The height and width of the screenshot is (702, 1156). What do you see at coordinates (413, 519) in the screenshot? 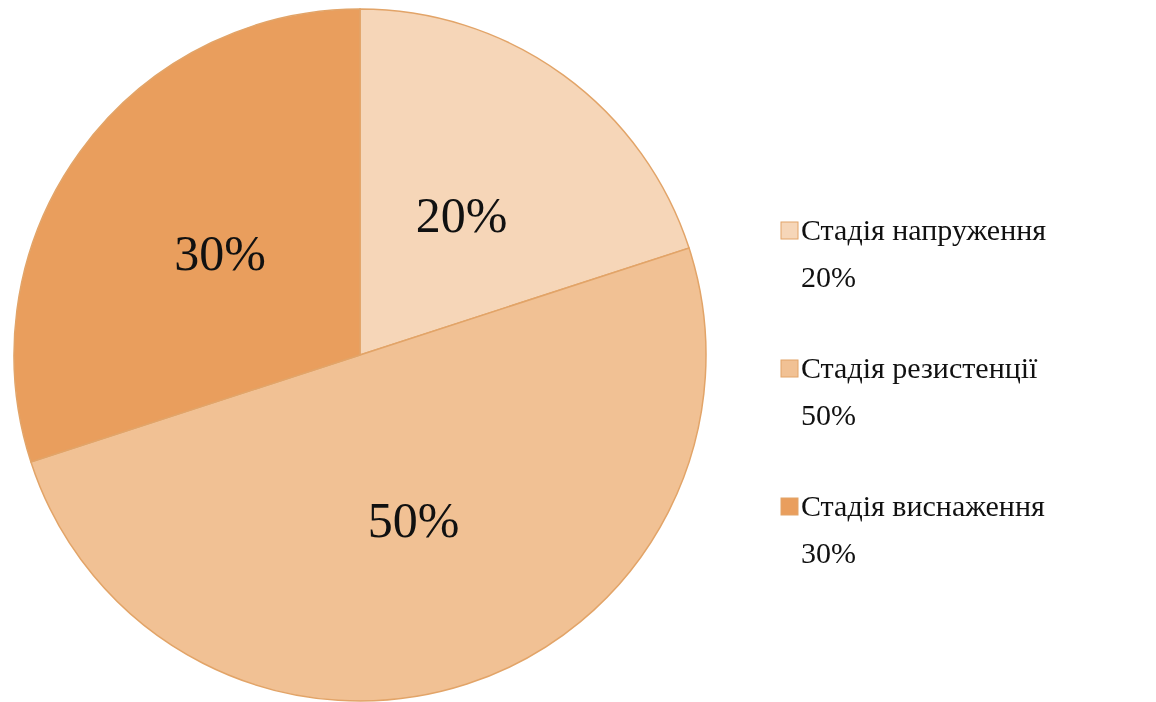
I see `data-label: 50%` at bounding box center [413, 519].